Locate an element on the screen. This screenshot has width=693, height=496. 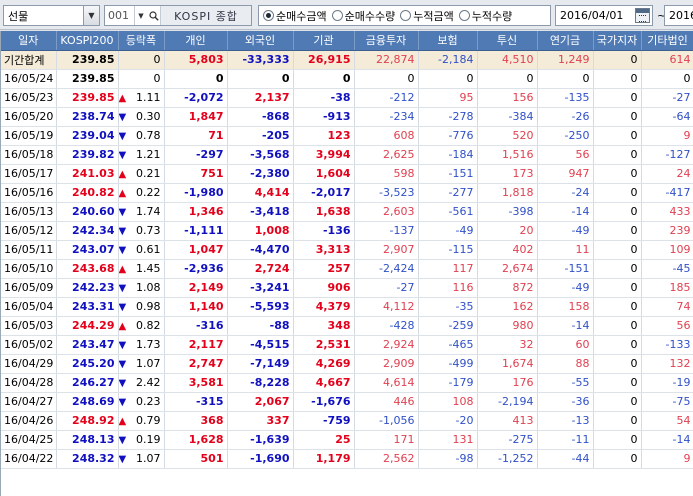
cell-value: 2,137 is located at coordinates (260, 98).